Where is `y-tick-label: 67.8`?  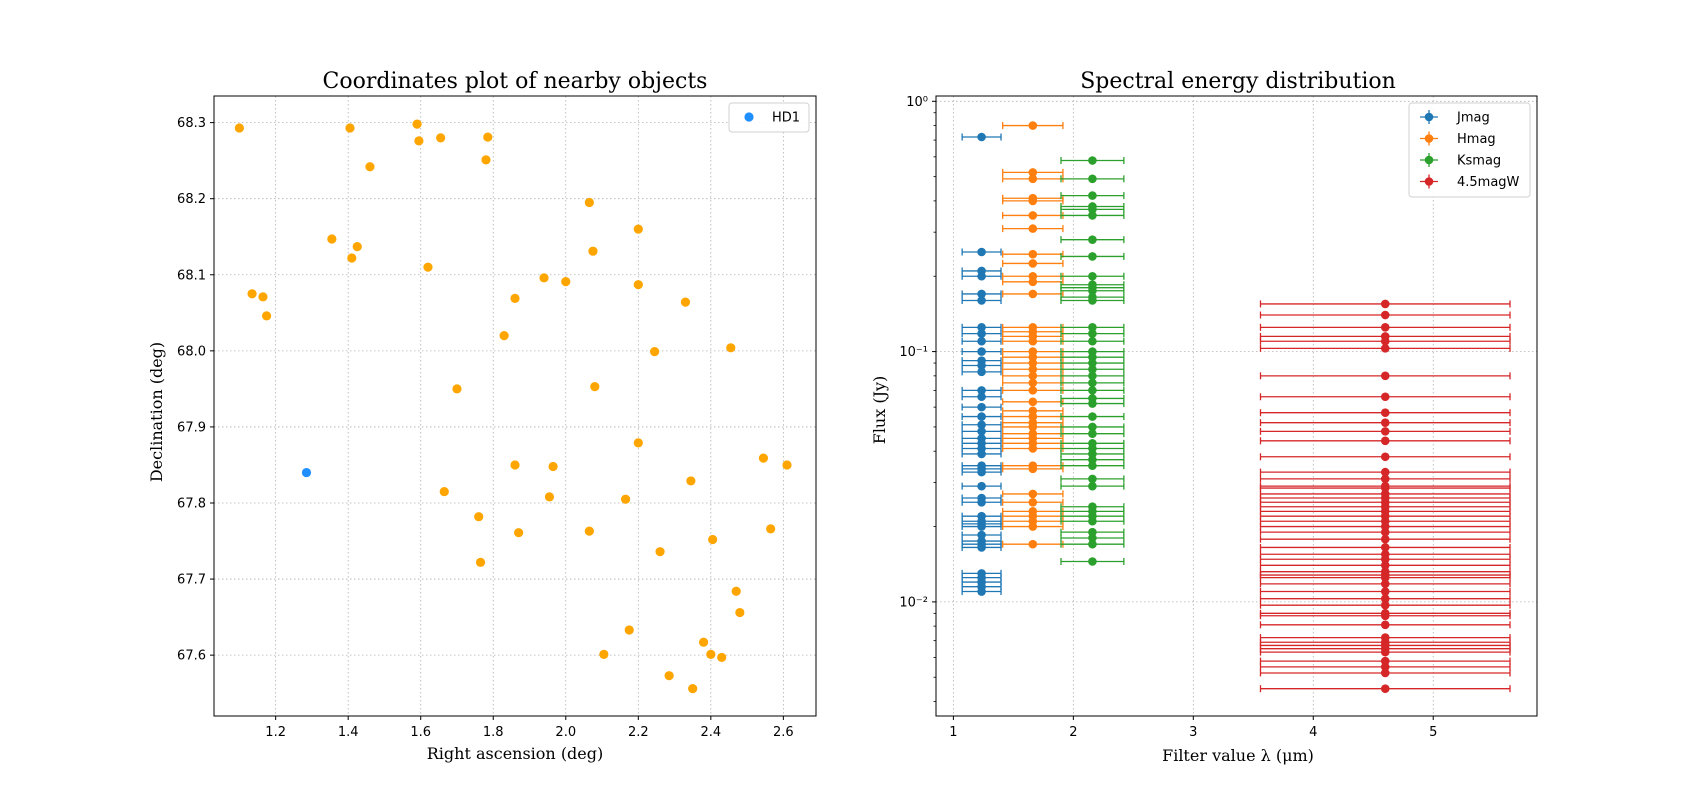 y-tick-label: 67.8 is located at coordinates (191, 503).